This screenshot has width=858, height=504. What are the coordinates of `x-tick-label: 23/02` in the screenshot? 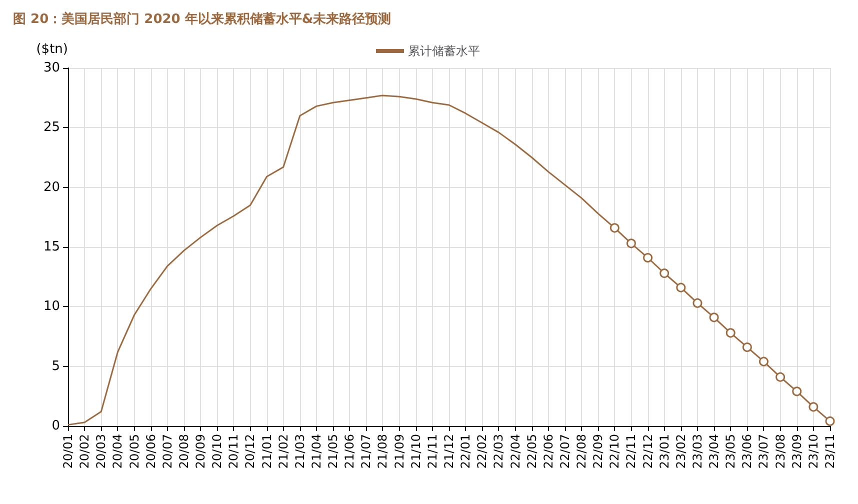 It's located at (681, 451).